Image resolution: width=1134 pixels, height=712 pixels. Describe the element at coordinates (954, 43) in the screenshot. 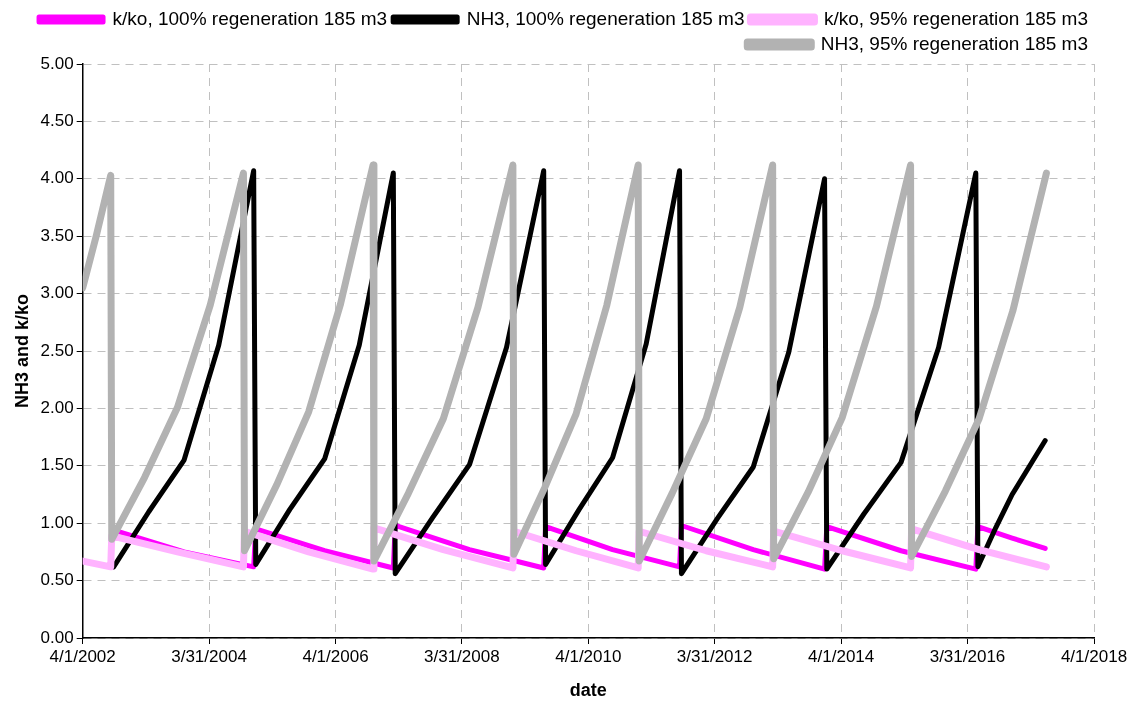

I see `legend-label: NH3, 95% regeneration 185 m3` at that location.